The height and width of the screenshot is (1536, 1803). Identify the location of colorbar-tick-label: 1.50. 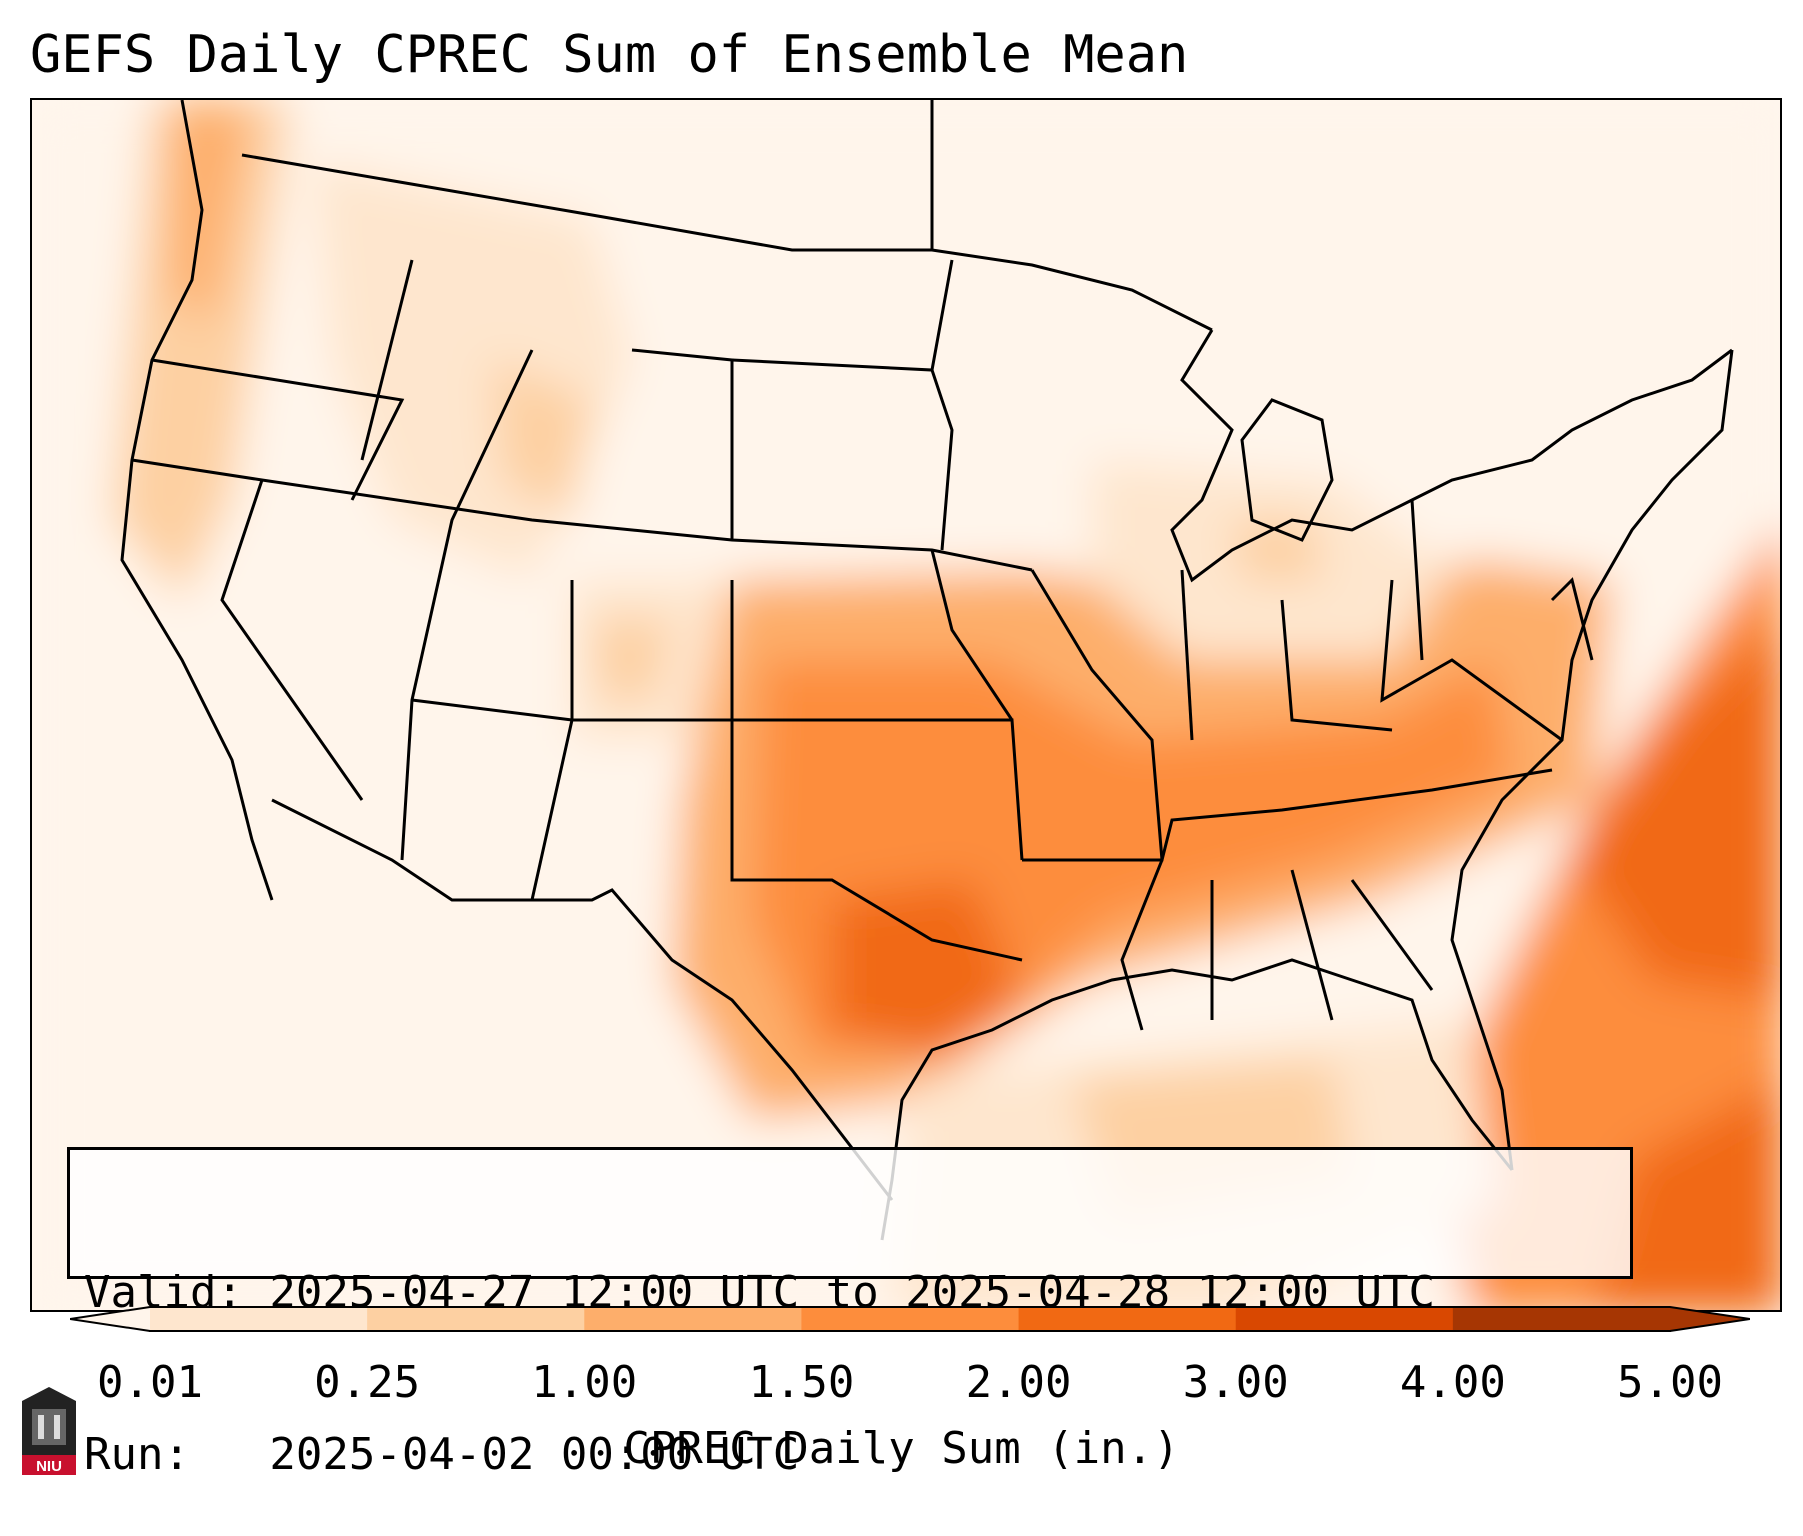
(801, 1382).